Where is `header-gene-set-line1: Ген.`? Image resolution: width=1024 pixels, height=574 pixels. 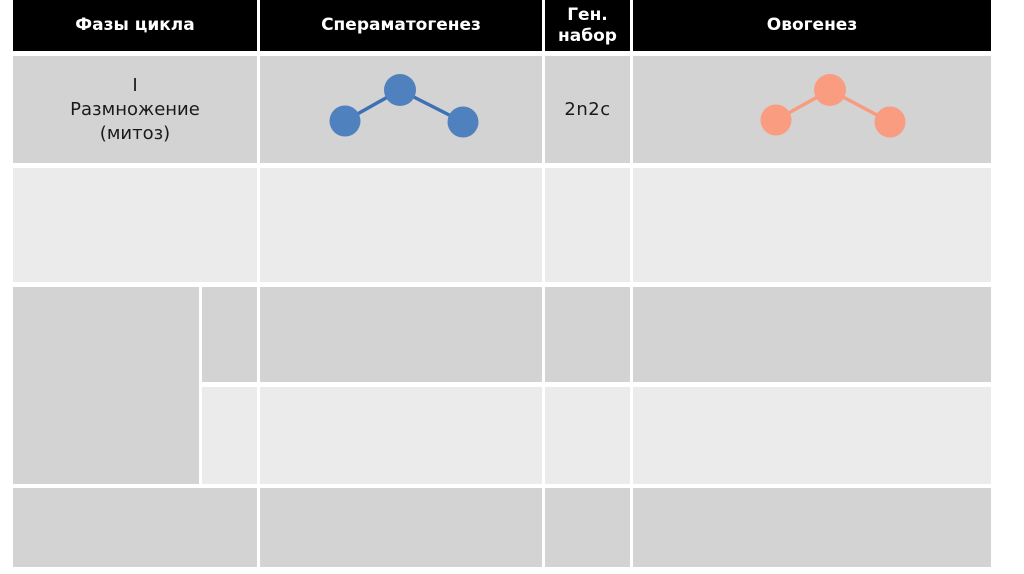 header-gene-set-line1: Ген. is located at coordinates (587, 14).